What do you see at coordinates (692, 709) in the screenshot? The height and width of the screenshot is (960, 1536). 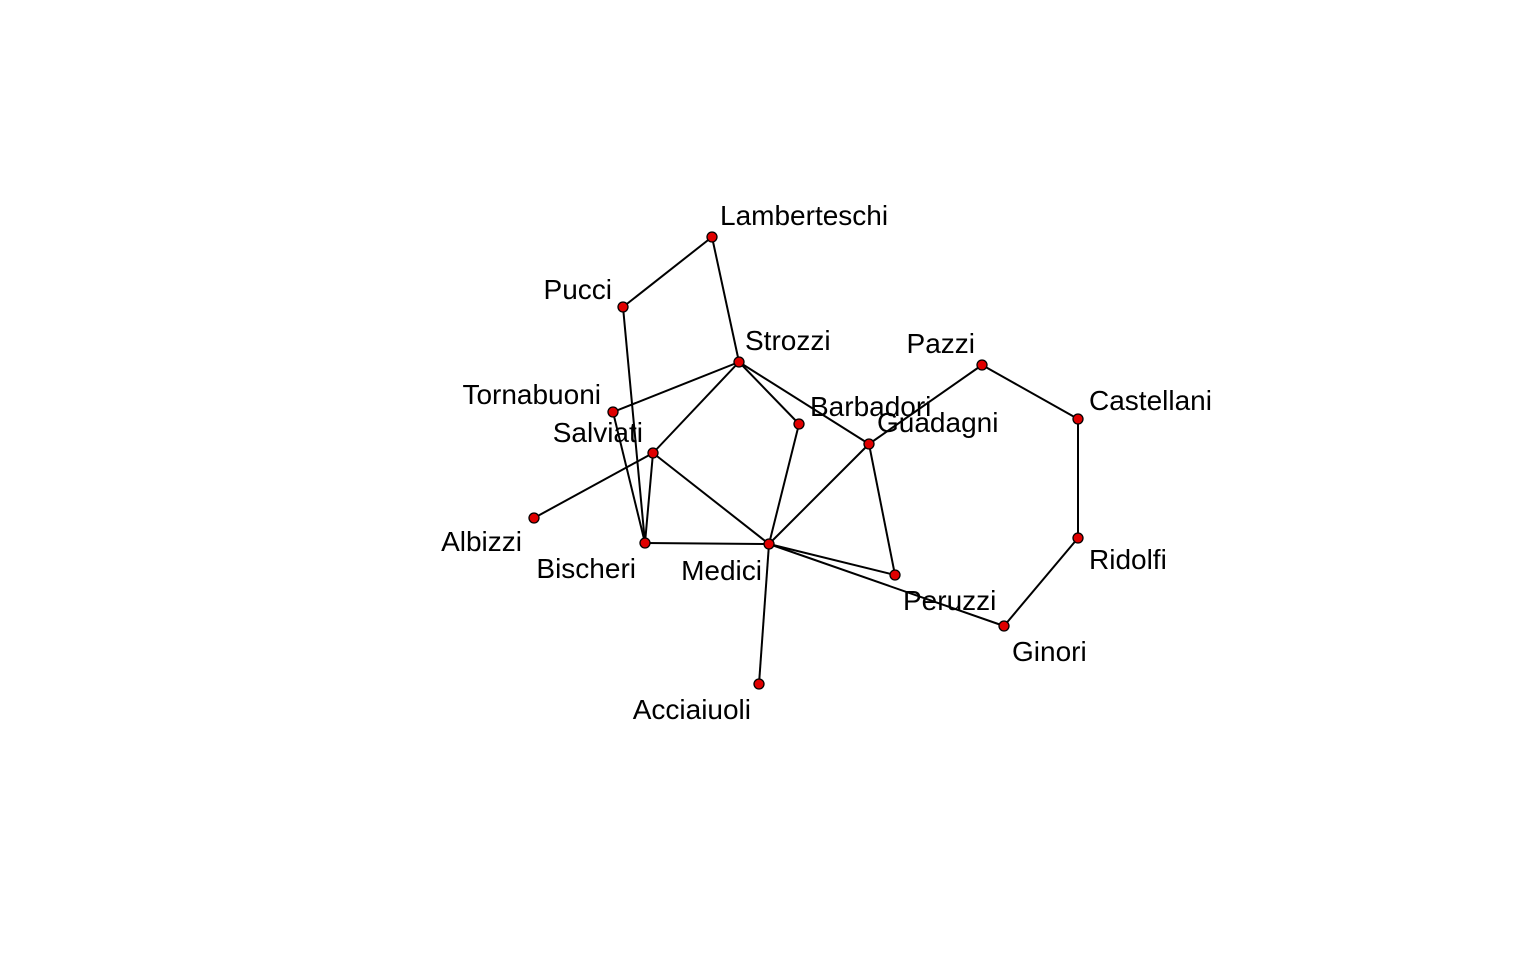 I see `node-label-acciaiuoli: Acciaiuoli` at bounding box center [692, 709].